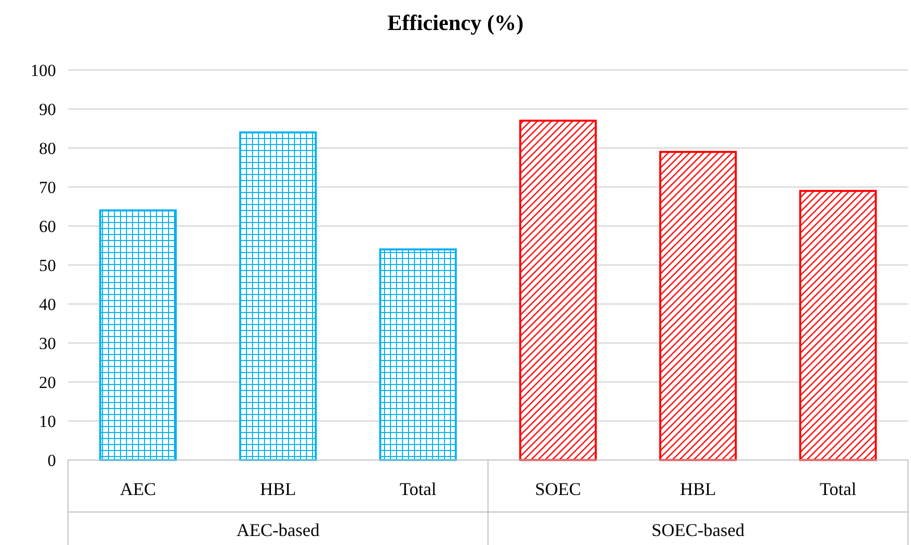  I want to click on text: SOEC-based, so click(698, 530).